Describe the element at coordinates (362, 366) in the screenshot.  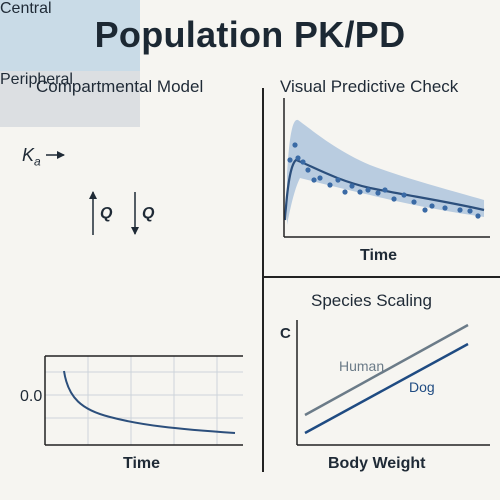
I see `human-line-label: Human` at that location.